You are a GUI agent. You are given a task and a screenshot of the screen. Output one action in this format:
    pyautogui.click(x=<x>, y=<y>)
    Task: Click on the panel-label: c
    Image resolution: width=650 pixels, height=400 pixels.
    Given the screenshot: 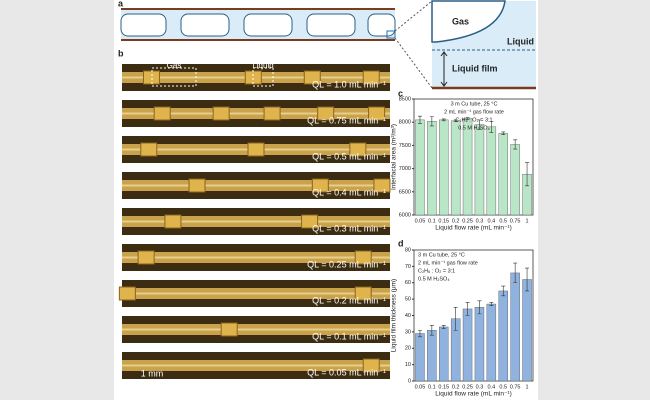 What is the action you would take?
    pyautogui.click(x=400, y=93)
    